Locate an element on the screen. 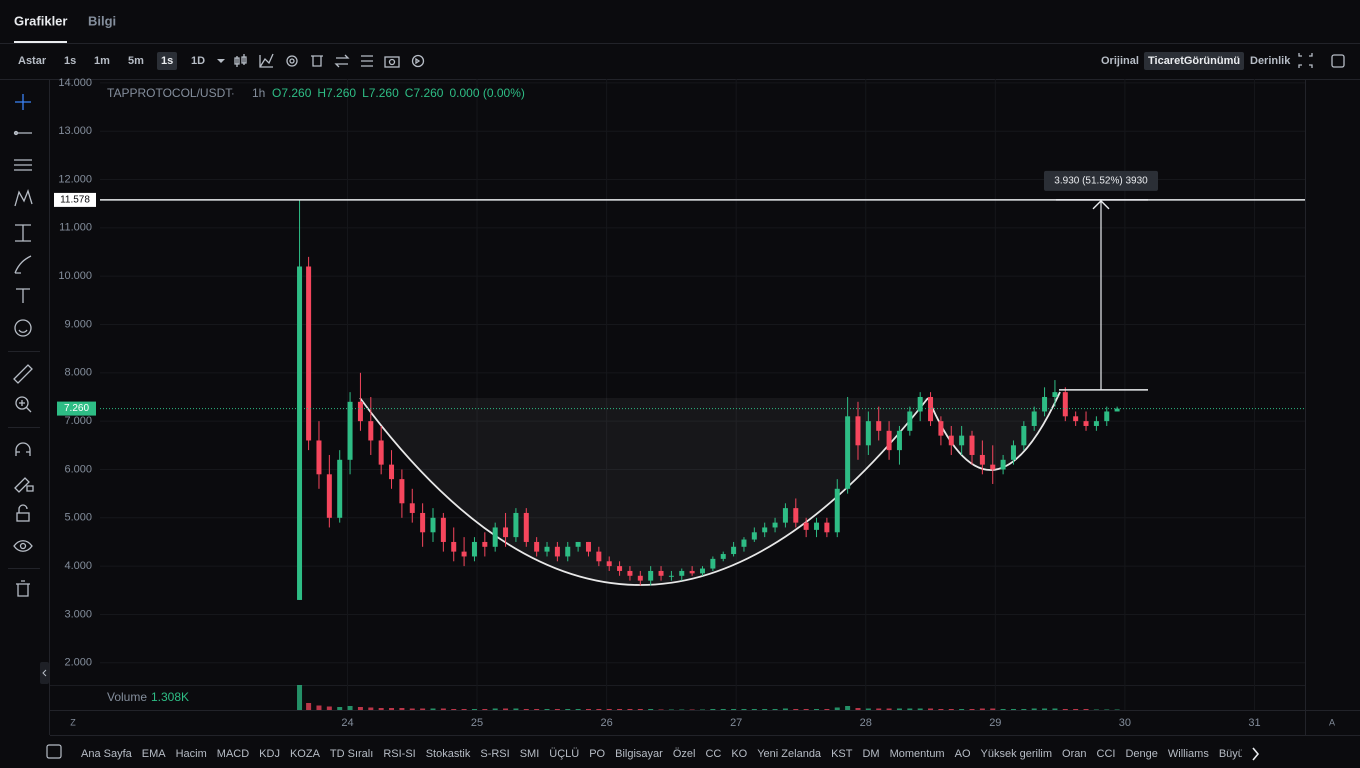  indicator-button: SMI is located at coordinates (530, 754).